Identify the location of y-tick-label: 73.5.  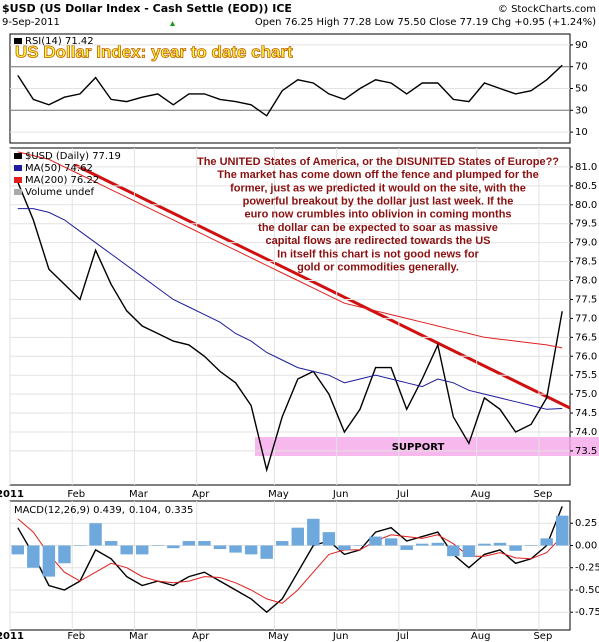
(586, 451).